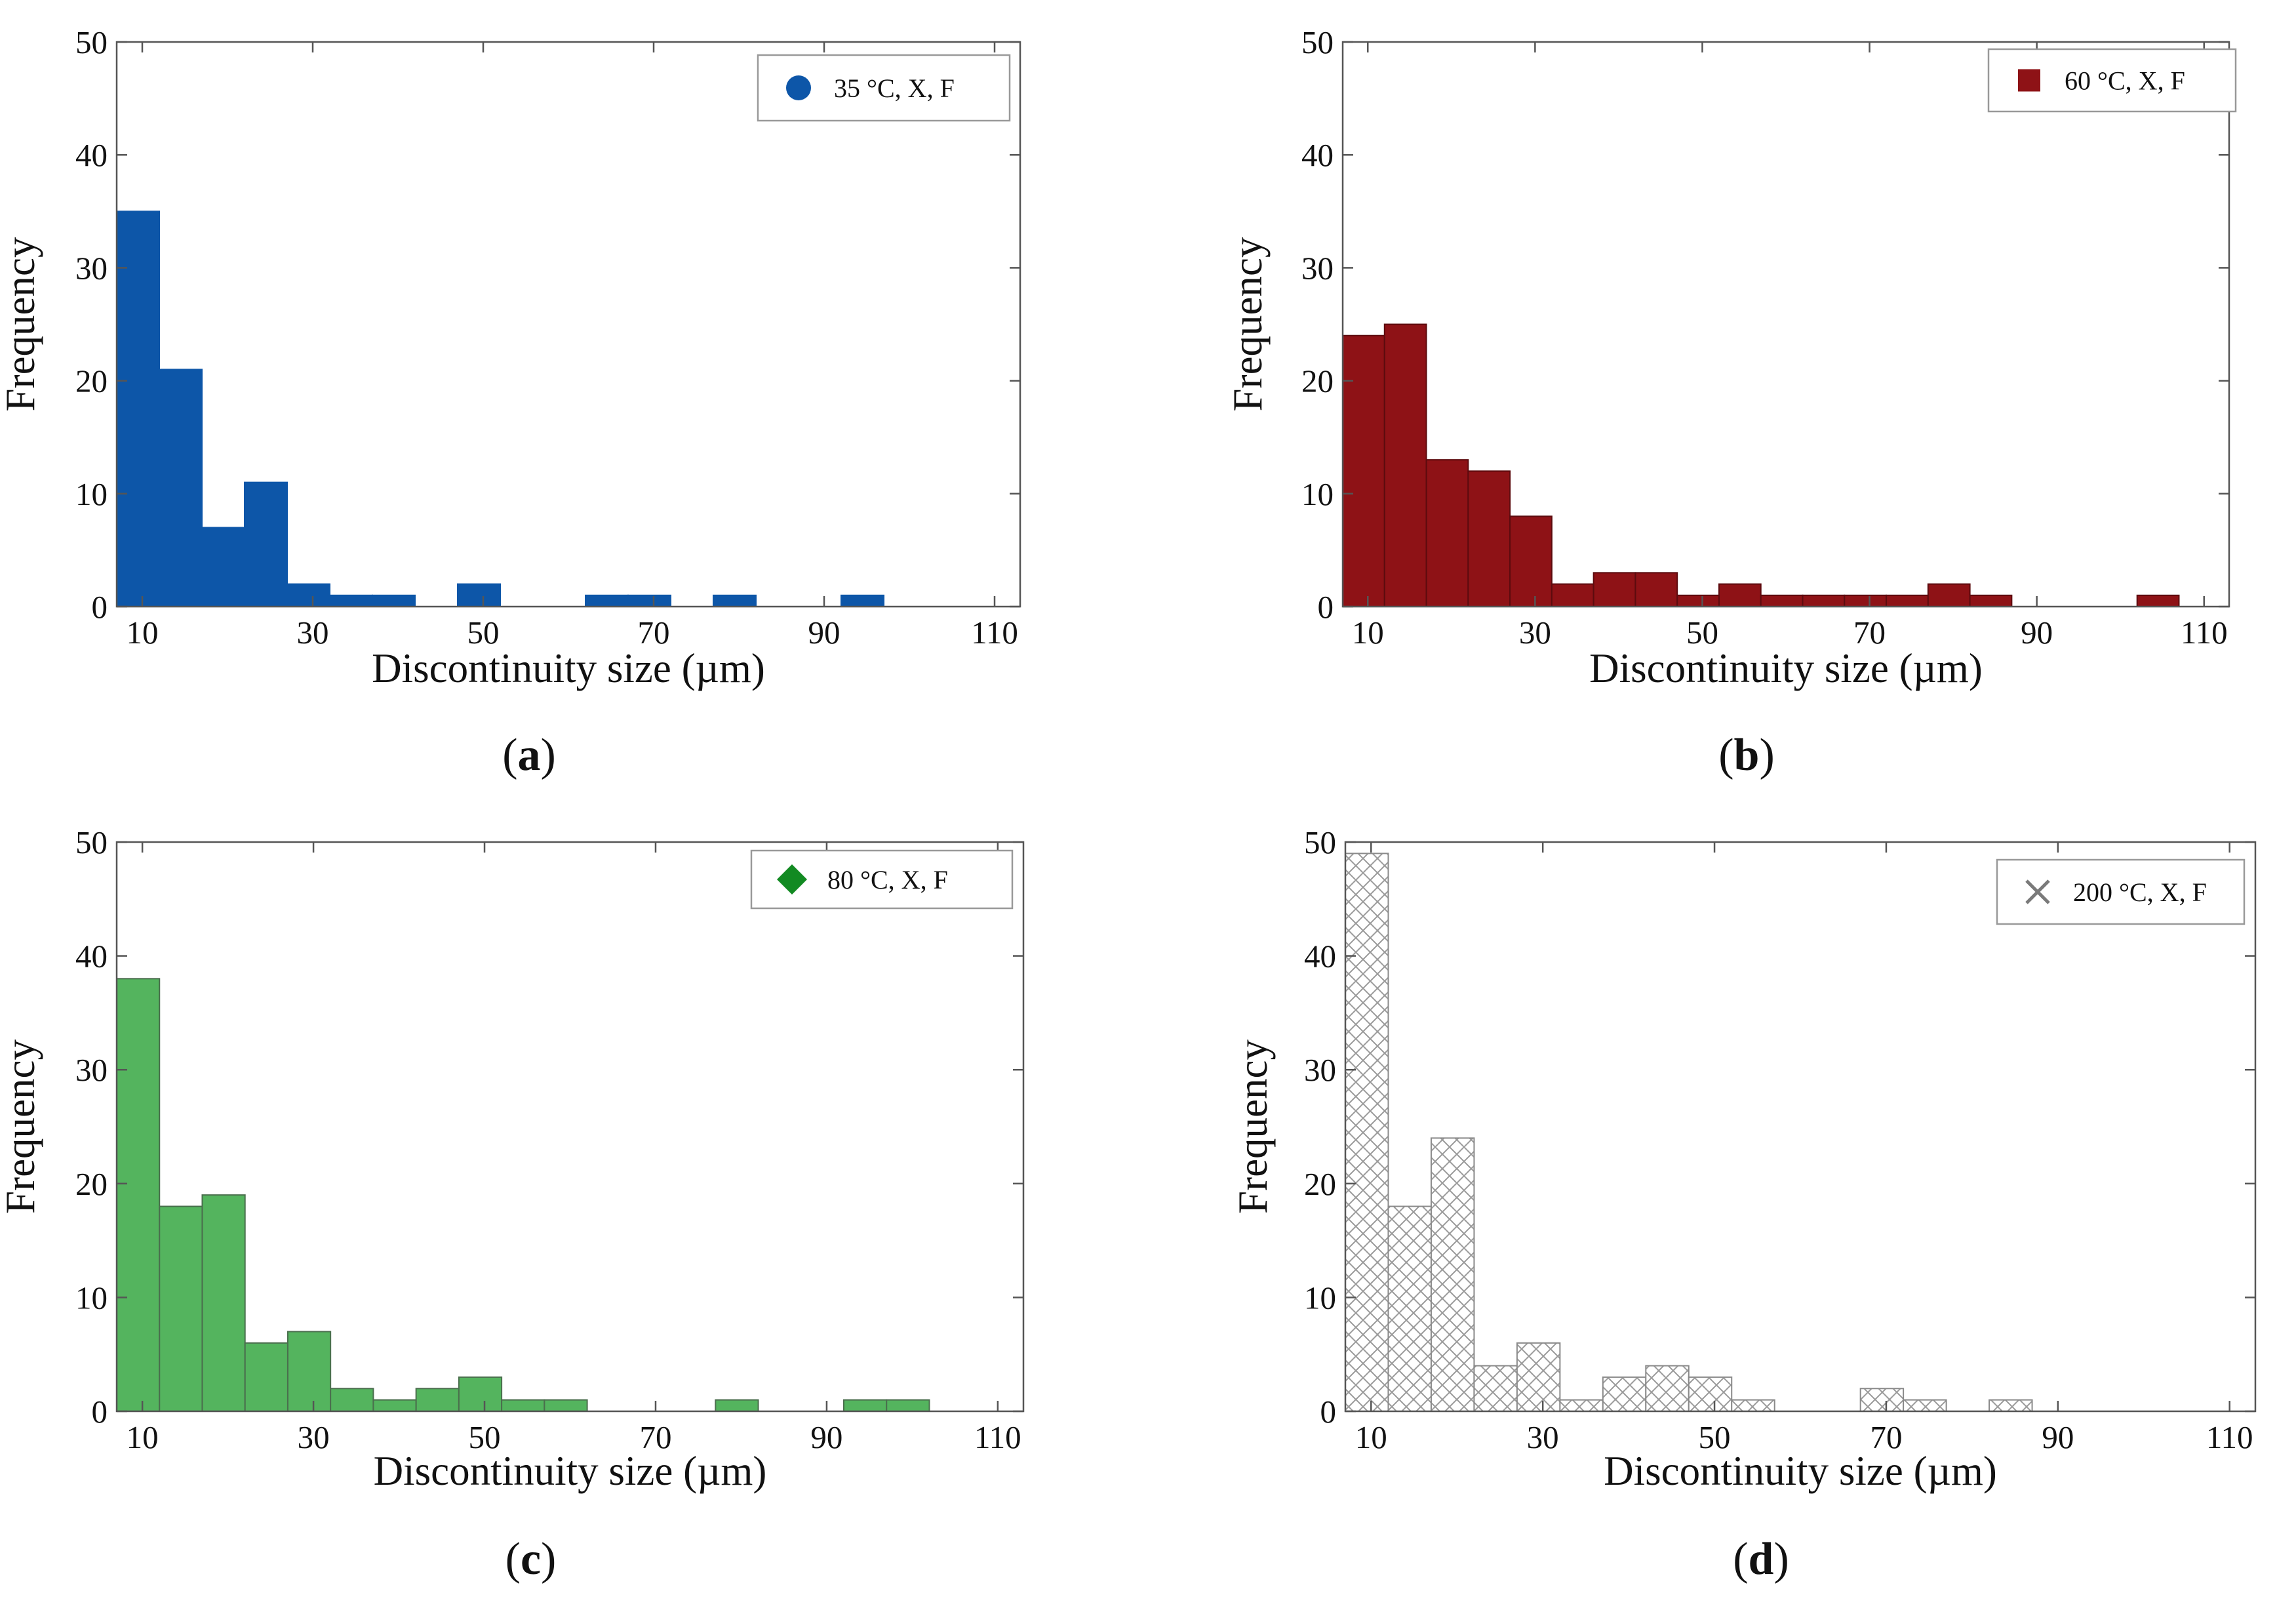 This screenshot has height=1610, width=2296. Describe the element at coordinates (91, 155) in the screenshot. I see `y-tick-label-a-4: 40` at that location.